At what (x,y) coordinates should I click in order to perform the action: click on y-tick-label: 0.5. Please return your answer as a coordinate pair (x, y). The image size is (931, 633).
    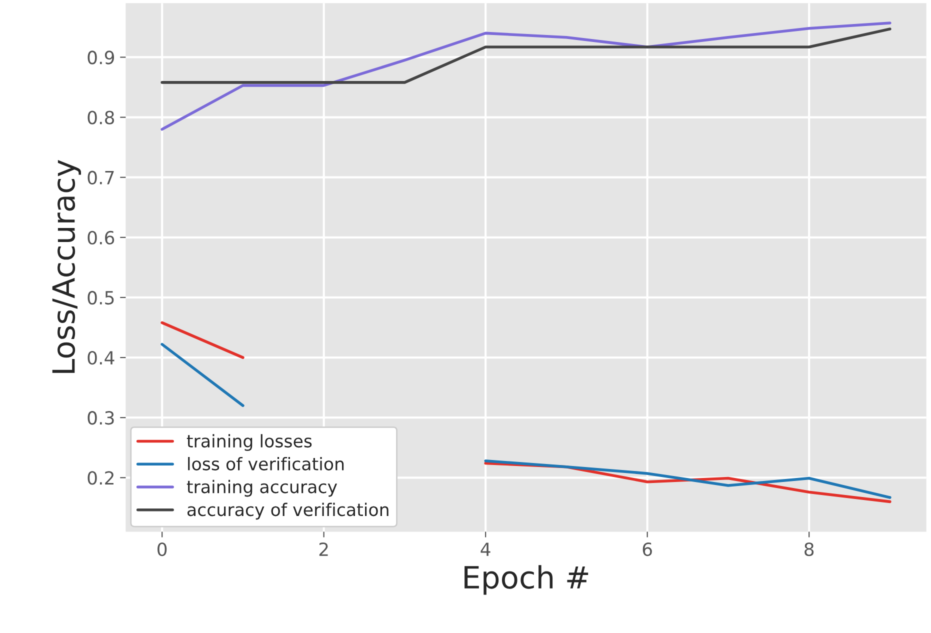
    Looking at the image, I should click on (101, 297).